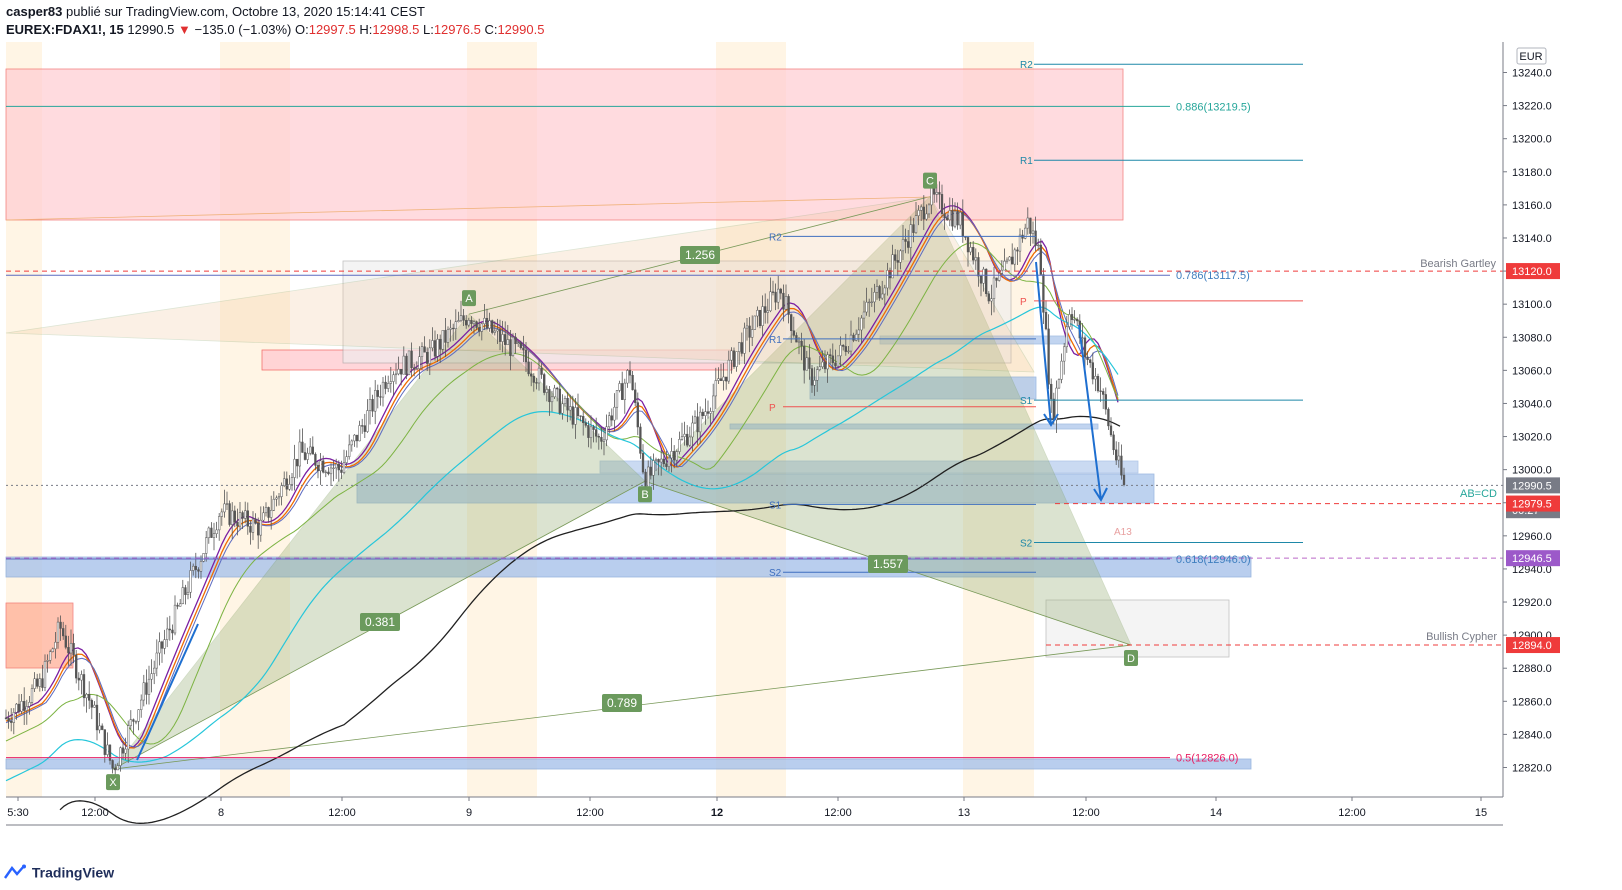 The height and width of the screenshot is (890, 1622). What do you see at coordinates (1026, 65) in the screenshot?
I see `pivot-label: R2` at bounding box center [1026, 65].